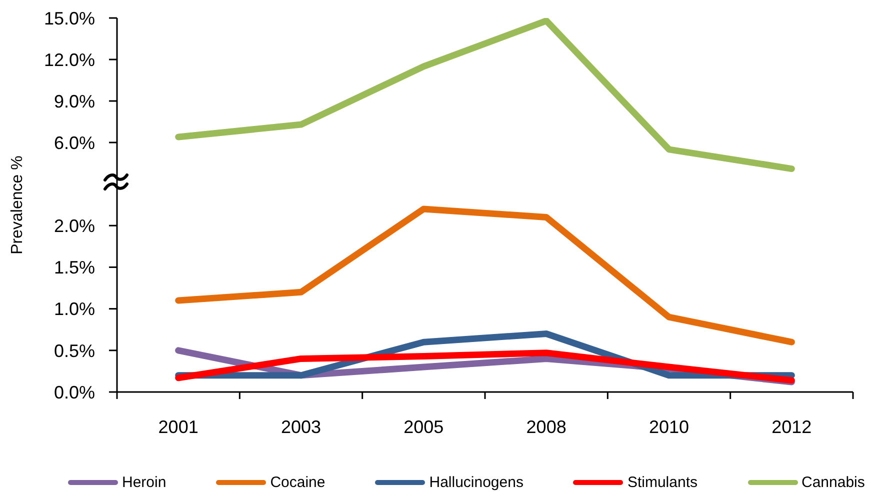  Describe the element at coordinates (74, 392) in the screenshot. I see `y-tick-label: 0.0%` at that location.